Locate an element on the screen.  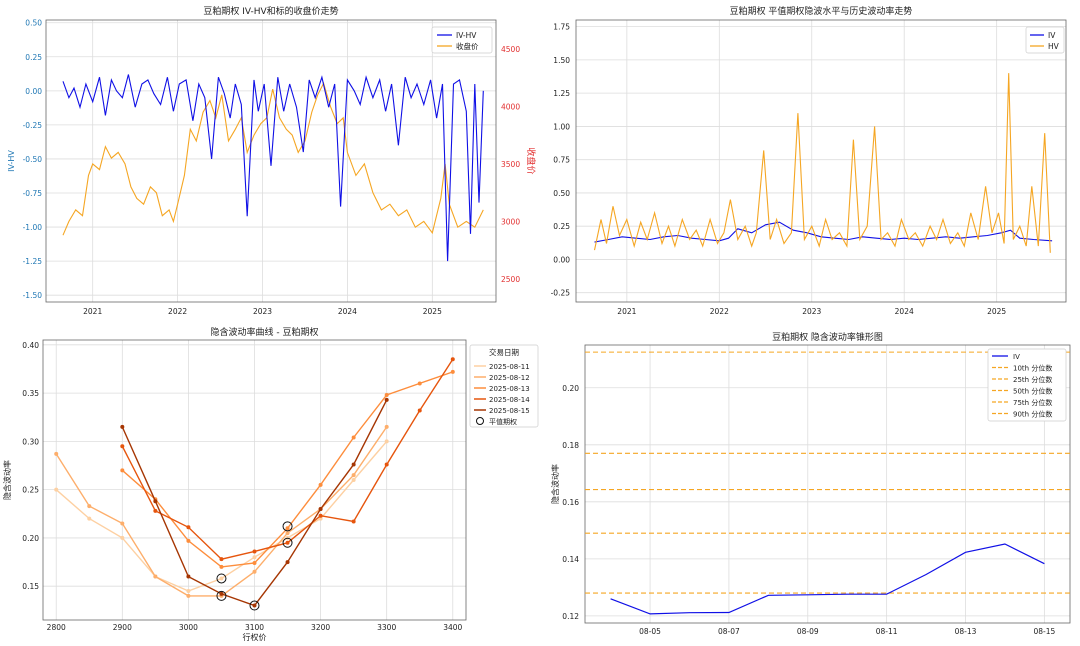
x-tick-label: 2022 is located at coordinates (719, 311).